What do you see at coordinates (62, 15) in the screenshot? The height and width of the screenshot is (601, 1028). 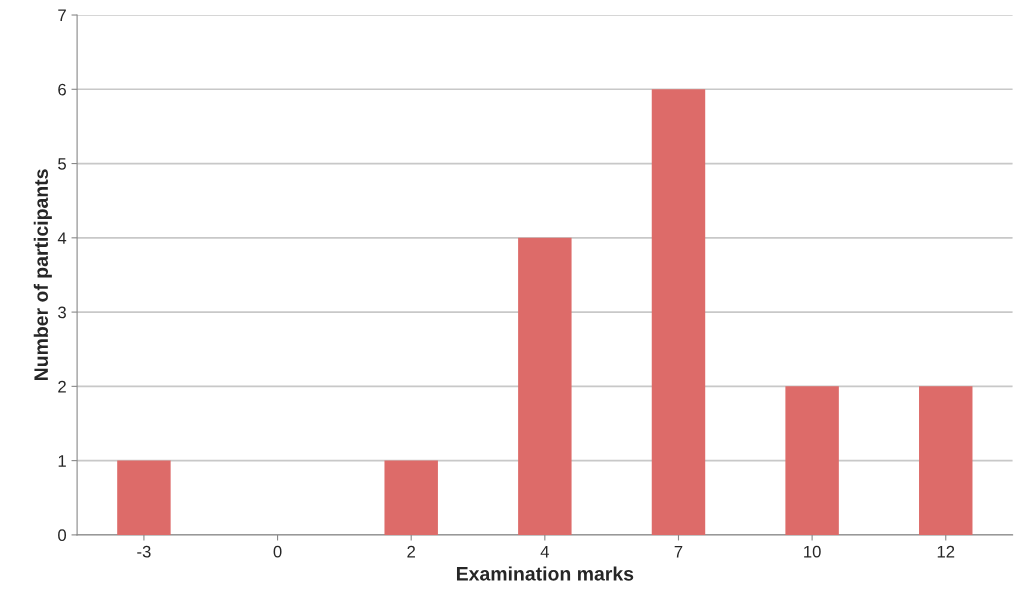 I see `y-tick-label: 7` at bounding box center [62, 15].